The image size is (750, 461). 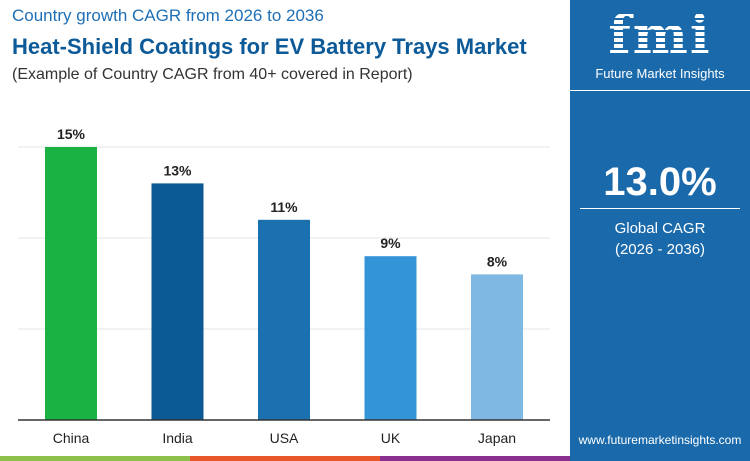 I want to click on data-label: 13%, so click(x=177, y=170).